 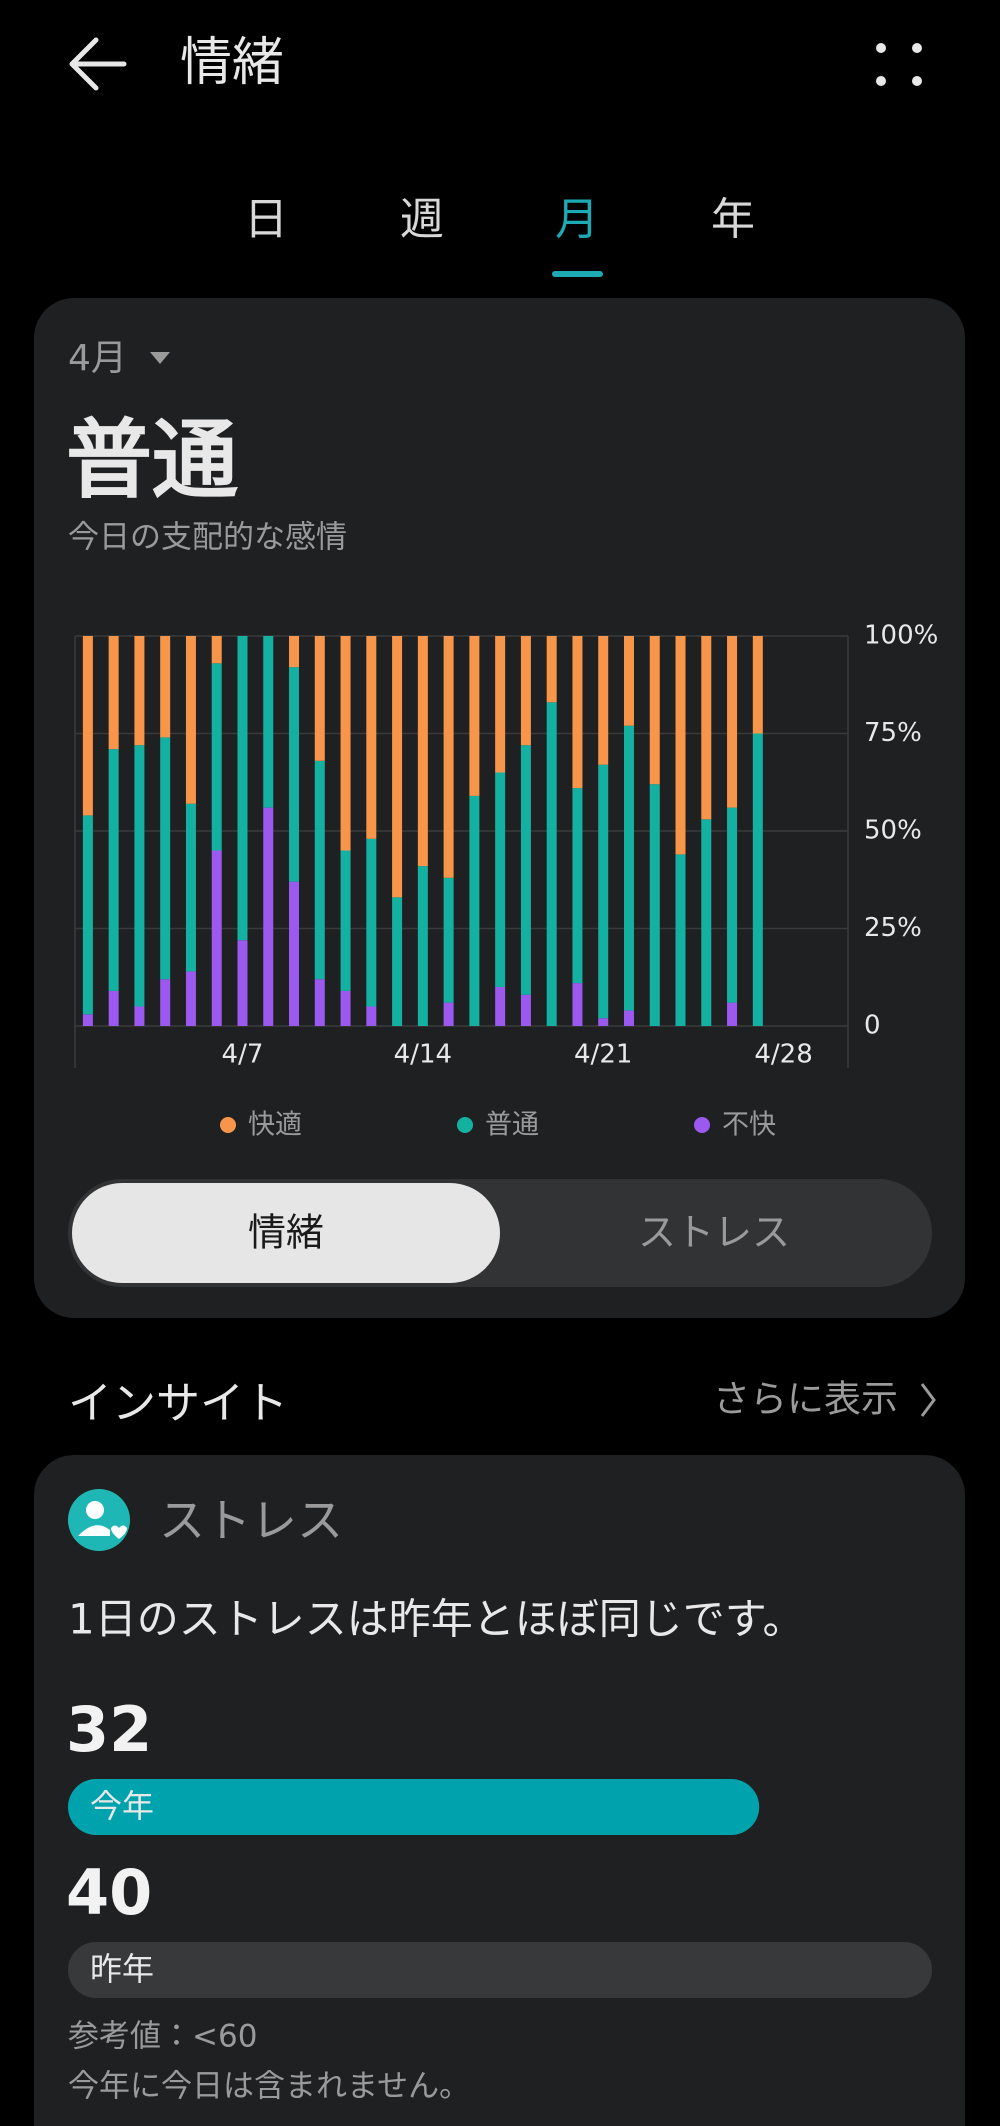 What do you see at coordinates (178, 1403) in the screenshot?
I see `section-title: インサイト` at bounding box center [178, 1403].